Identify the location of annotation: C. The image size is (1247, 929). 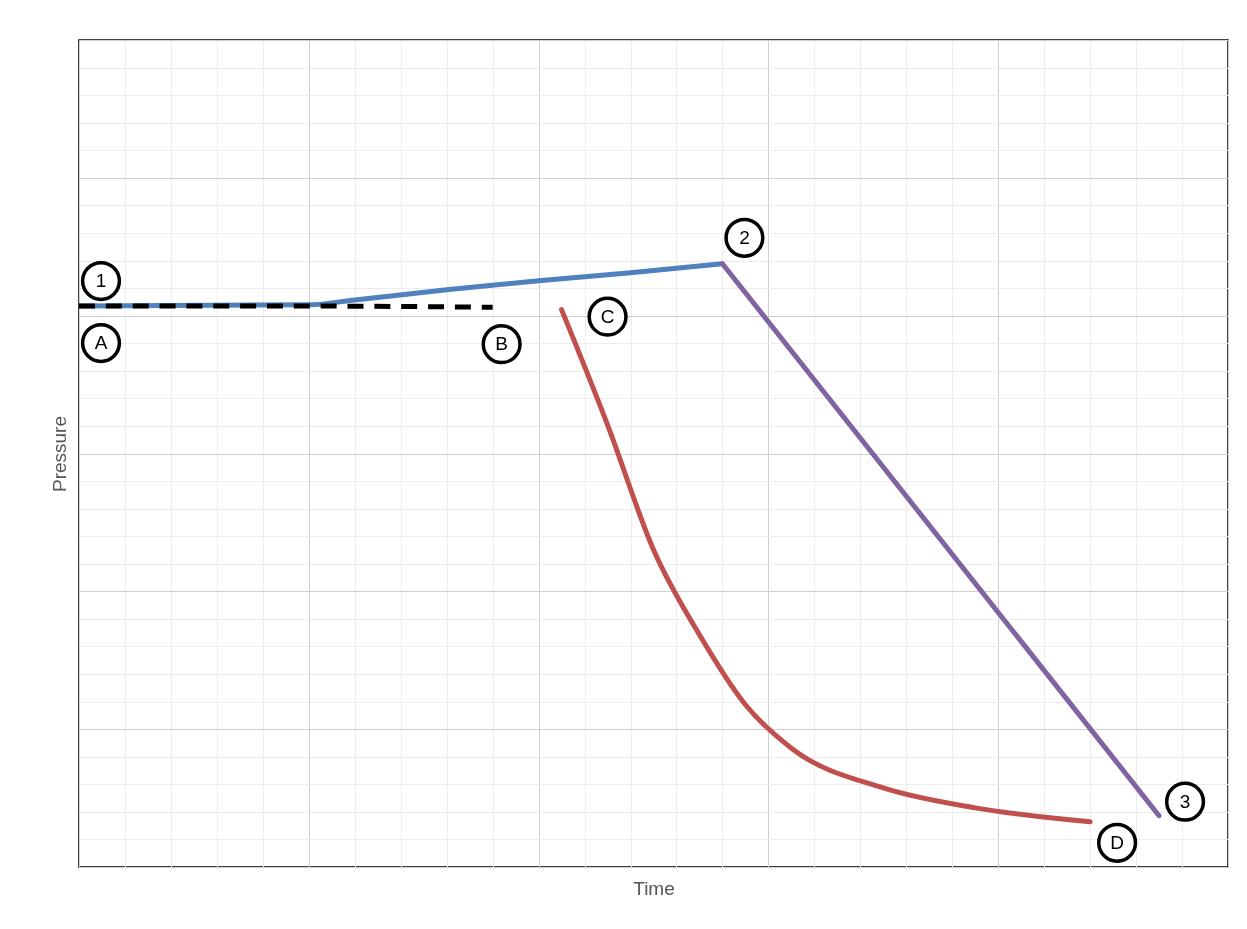
(607, 316).